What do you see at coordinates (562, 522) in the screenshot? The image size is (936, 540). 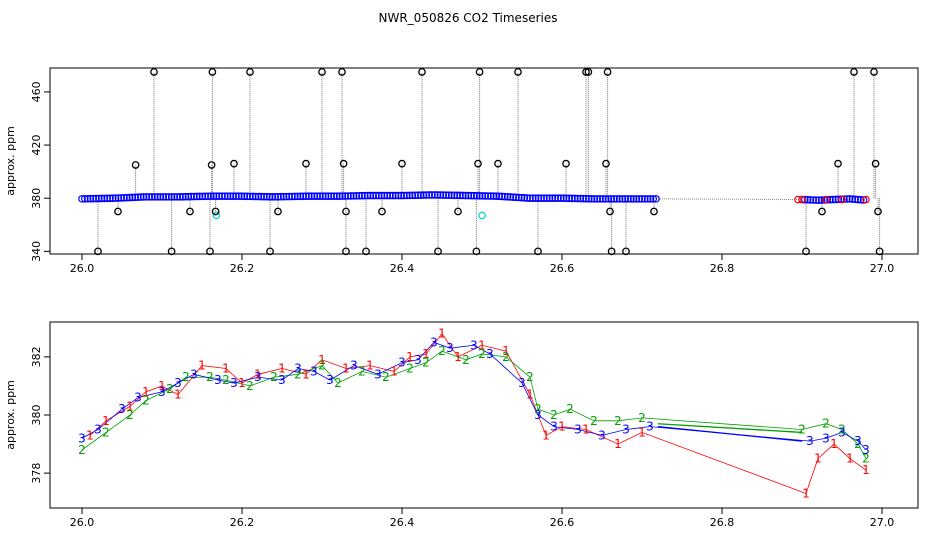 I see `bottom-x-tick-label: 26.6` at bounding box center [562, 522].